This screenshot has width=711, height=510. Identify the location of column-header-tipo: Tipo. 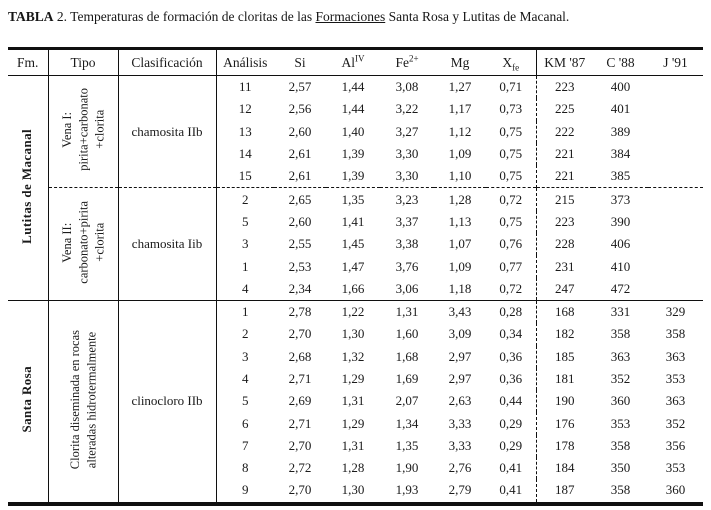
(83, 62).